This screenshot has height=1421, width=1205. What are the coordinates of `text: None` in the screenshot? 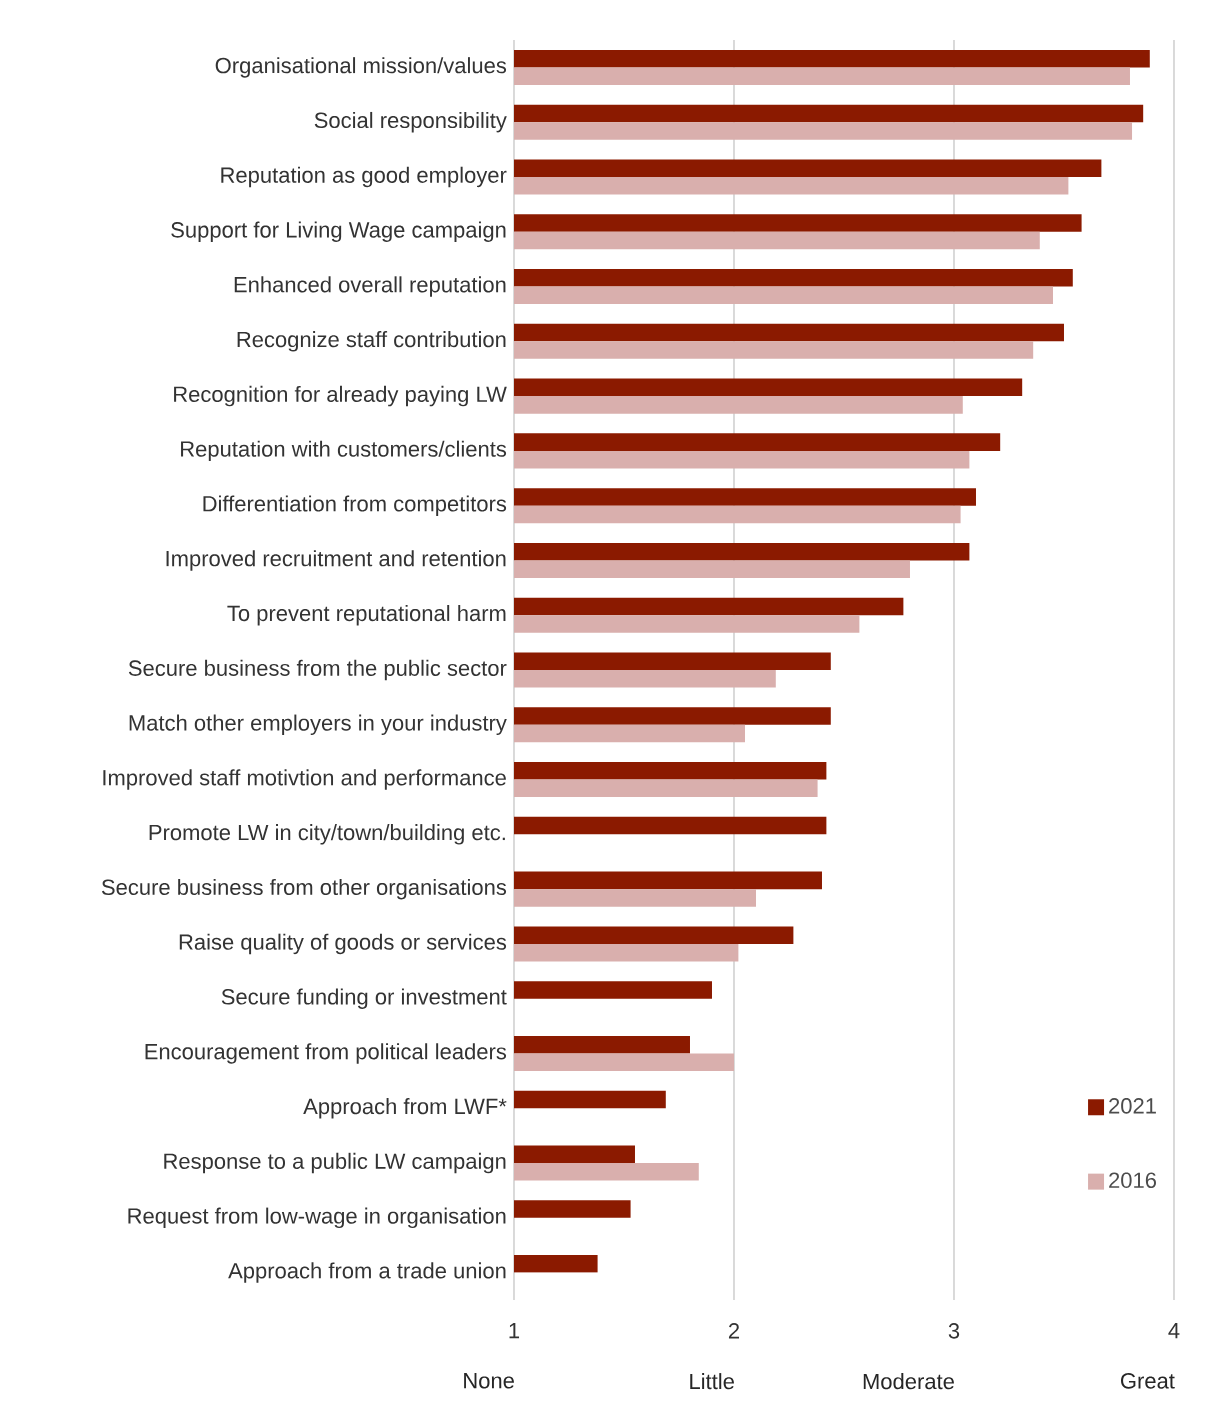 It's located at (489, 1381).